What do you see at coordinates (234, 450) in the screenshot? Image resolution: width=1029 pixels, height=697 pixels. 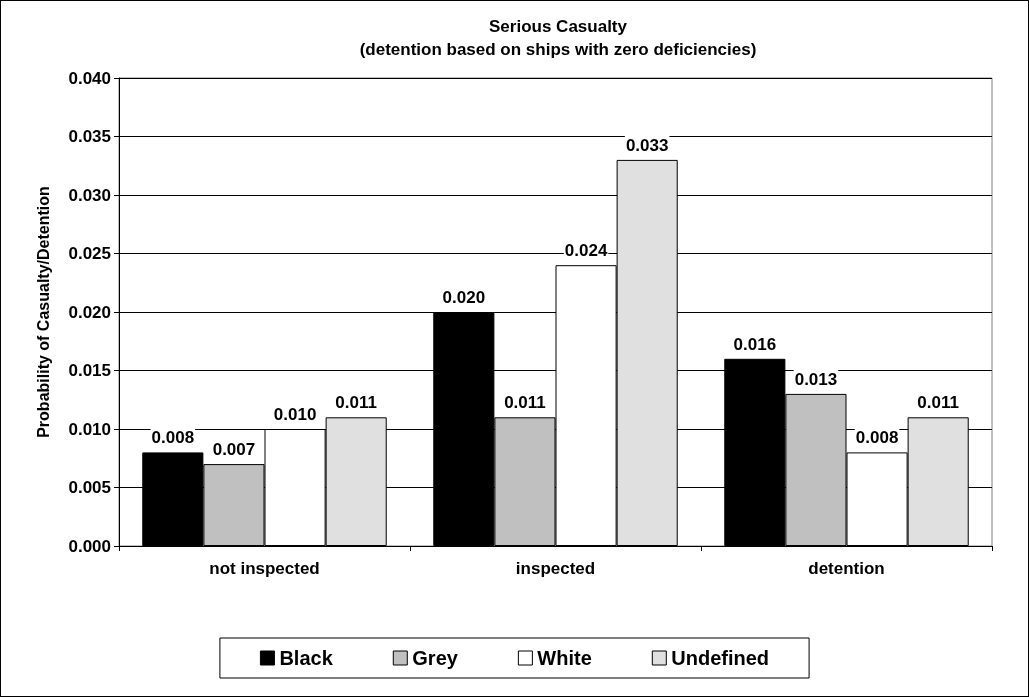 I see `data-label: 0.007` at bounding box center [234, 450].